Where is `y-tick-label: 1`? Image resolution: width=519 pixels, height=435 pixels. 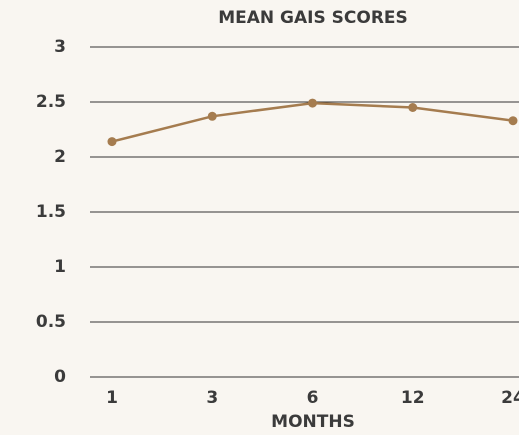
y-tick-label: 1 is located at coordinates (60, 267).